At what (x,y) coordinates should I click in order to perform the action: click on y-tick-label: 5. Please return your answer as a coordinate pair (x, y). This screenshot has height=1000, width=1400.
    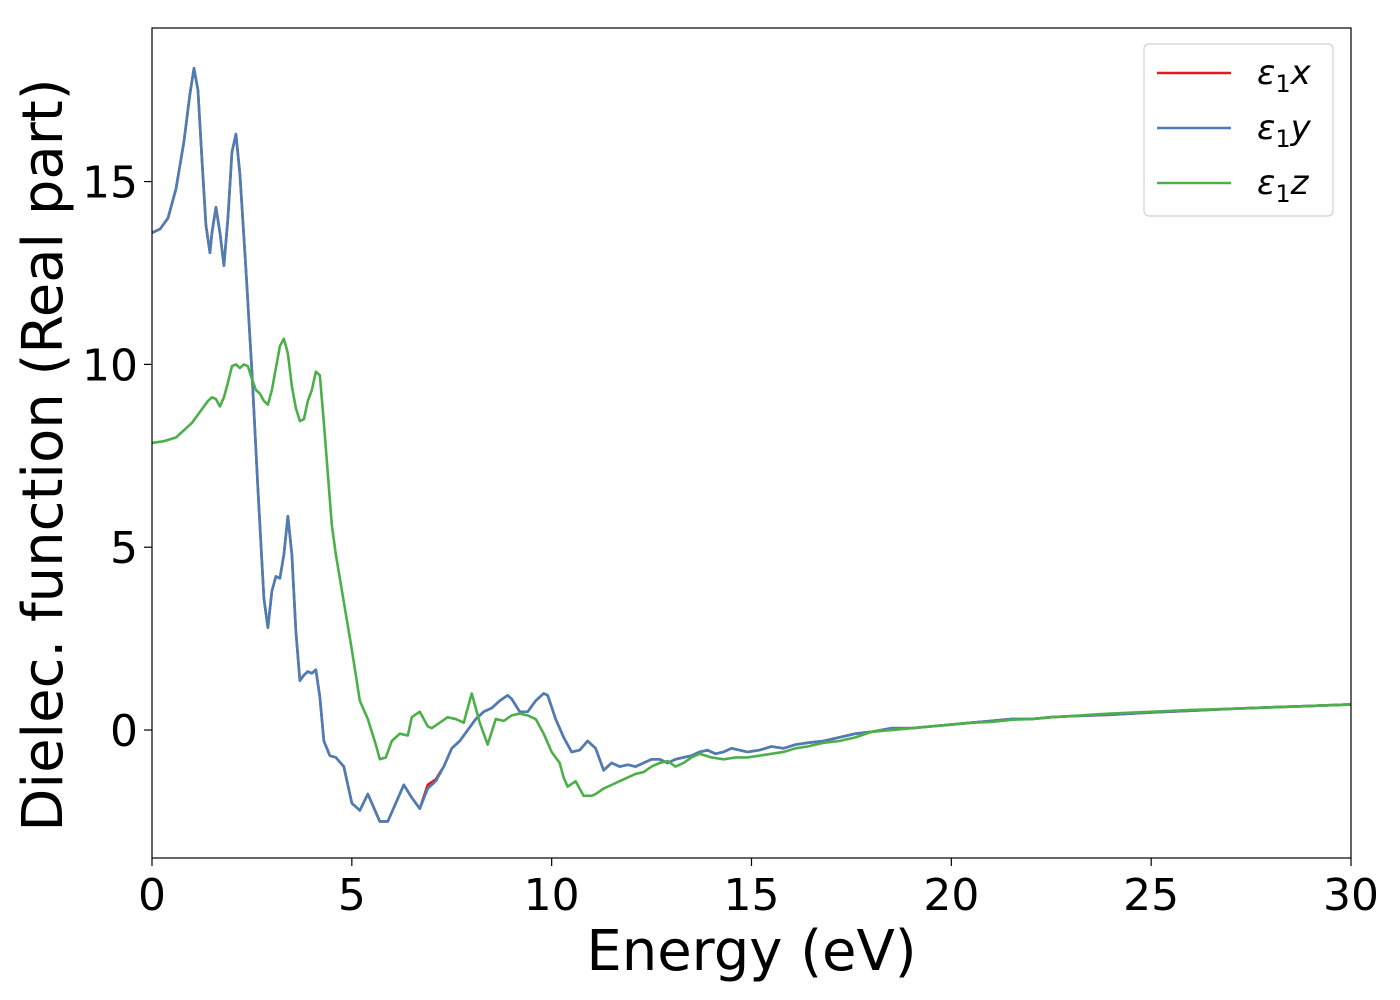
    Looking at the image, I should click on (124, 548).